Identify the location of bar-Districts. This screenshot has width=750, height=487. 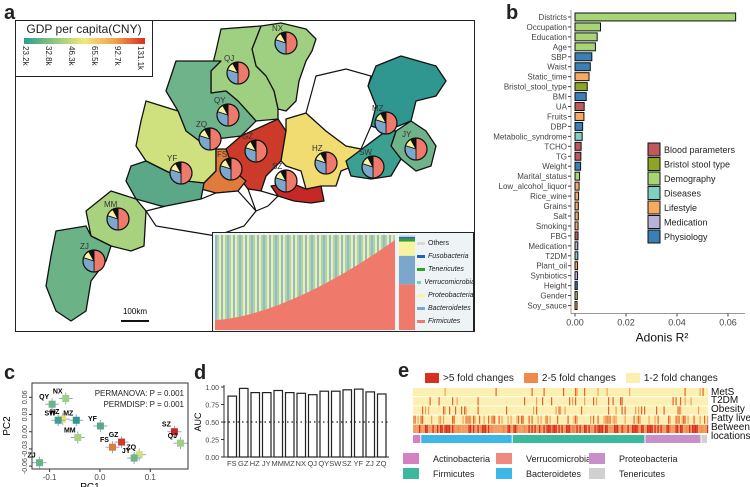
(655, 17).